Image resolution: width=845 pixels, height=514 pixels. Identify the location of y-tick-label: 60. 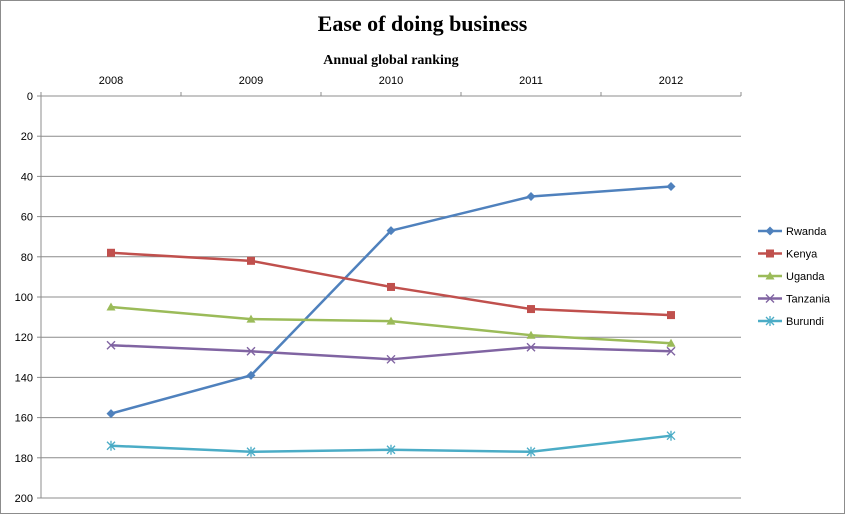
(27, 218).